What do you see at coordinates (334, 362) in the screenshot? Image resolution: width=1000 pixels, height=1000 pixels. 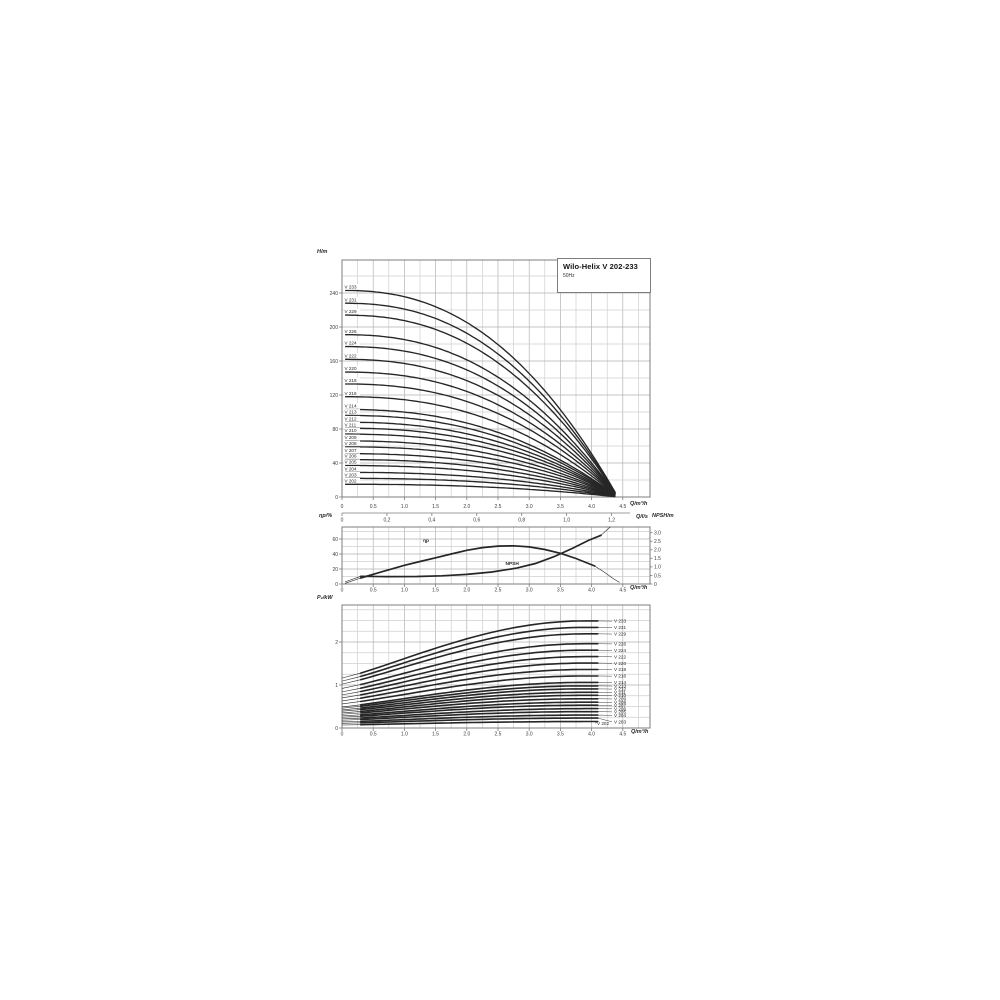 I see `tick-label: 160` at bounding box center [334, 362].